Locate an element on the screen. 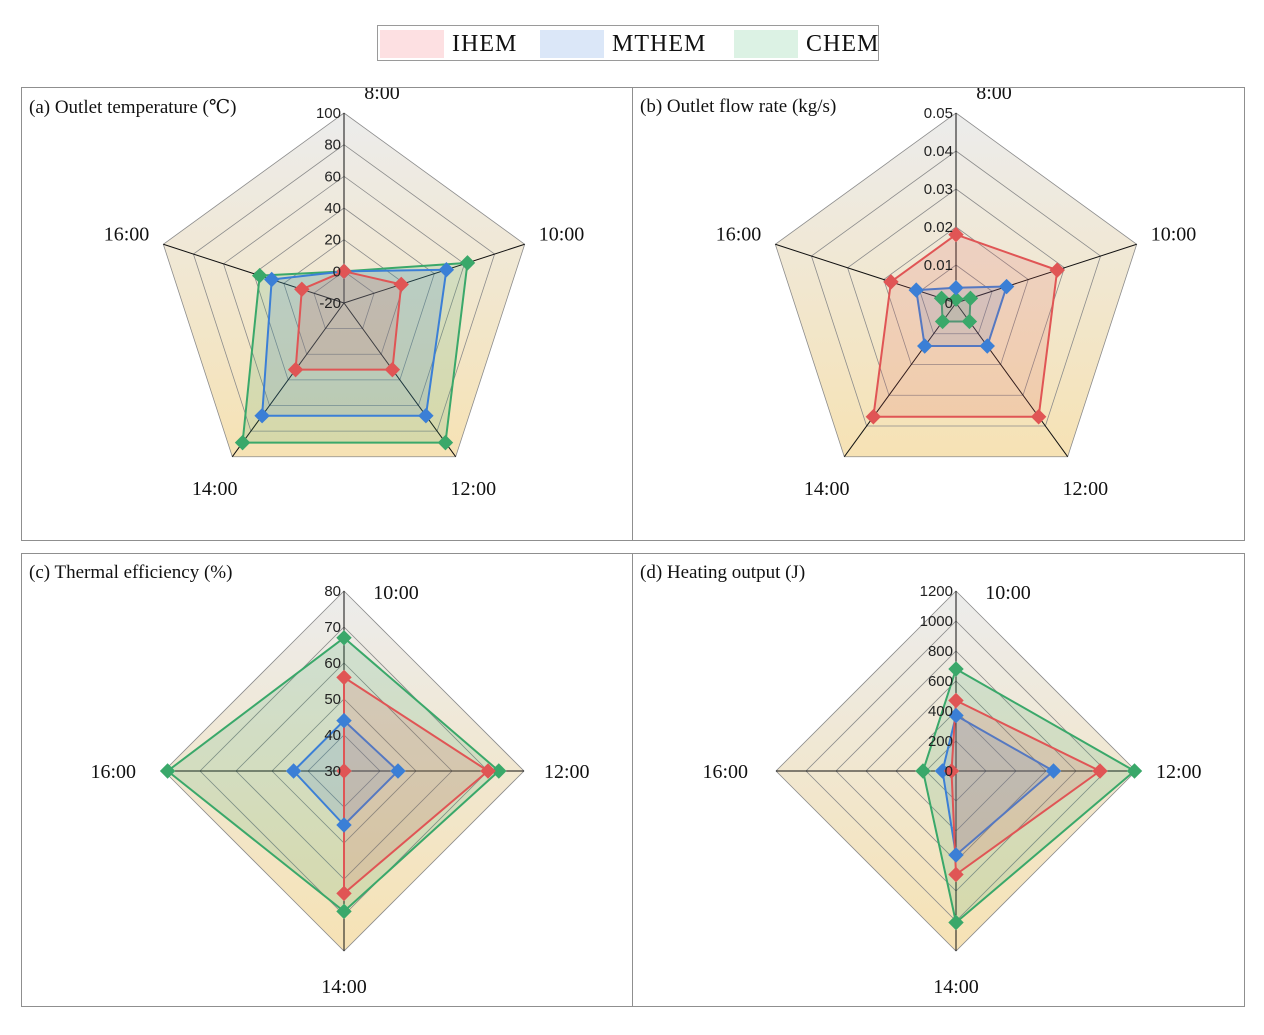 Image resolution: width=1264 pixels, height=1035 pixels. tick-label: -20 is located at coordinates (330, 303).